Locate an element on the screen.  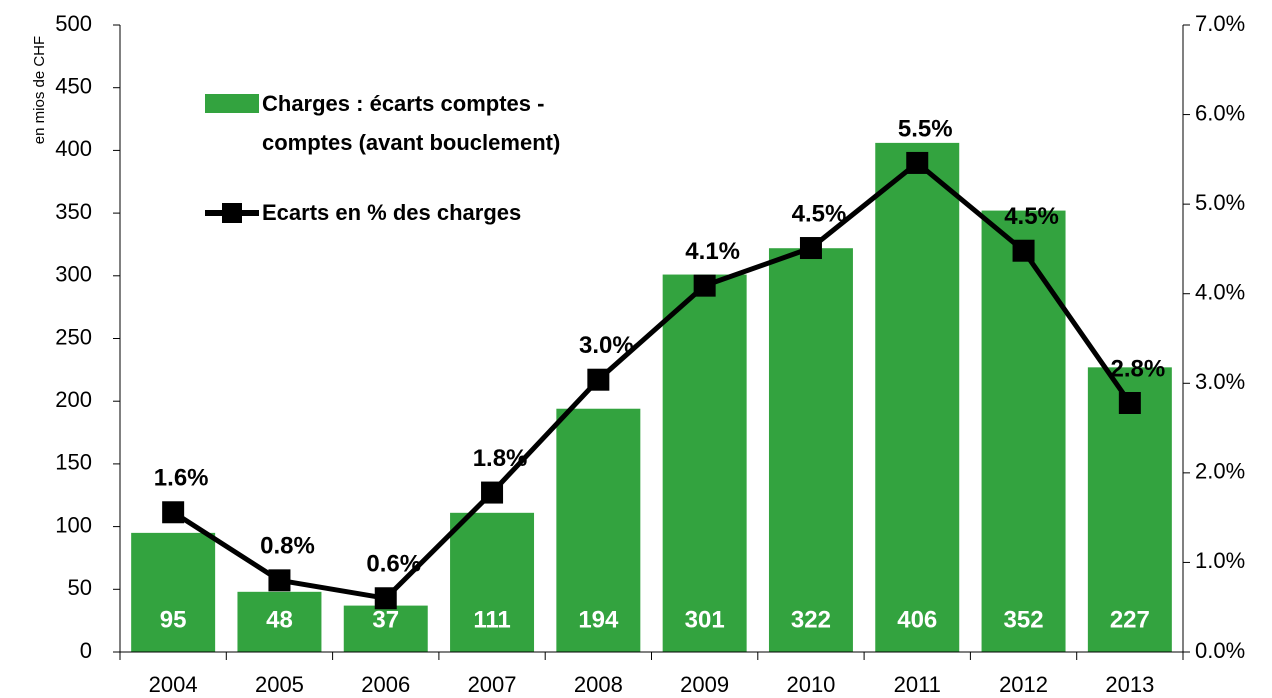
y2-tick-label: 5.0% is located at coordinates (1220, 202).